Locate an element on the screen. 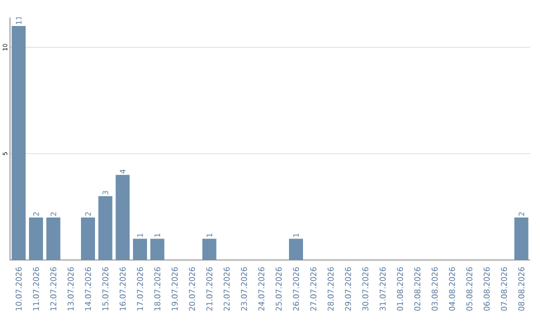 This screenshot has height=330, width=540. x-tick-label: 21.07.2026 is located at coordinates (209, 289).